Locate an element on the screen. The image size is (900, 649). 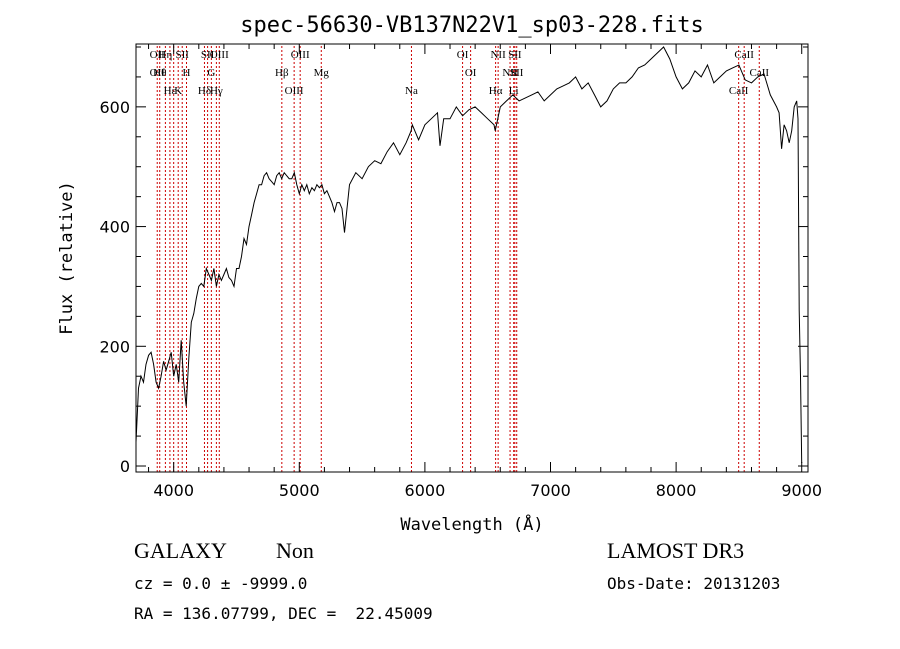
x-tick-label: 4000 is located at coordinates (173, 490).